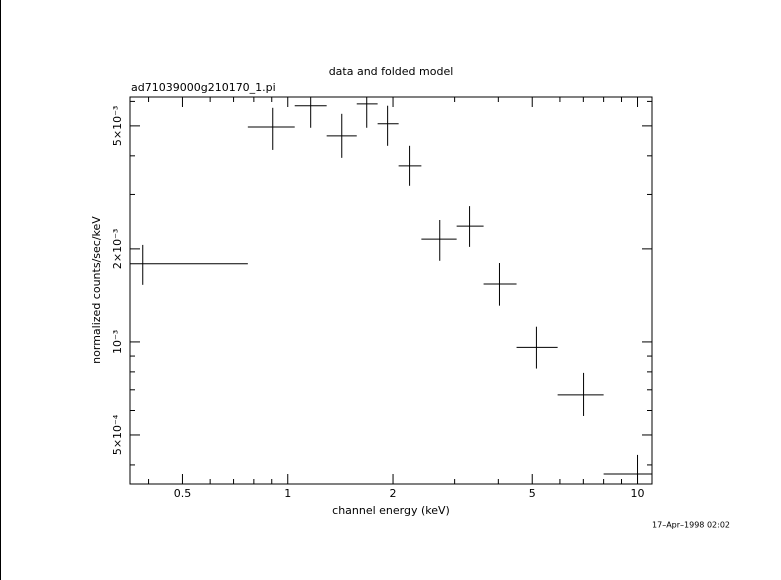 This screenshot has height=580, width=781. Describe the element at coordinates (117, 126) in the screenshot. I see `y-tick-label: 5×10⁻³` at that location.